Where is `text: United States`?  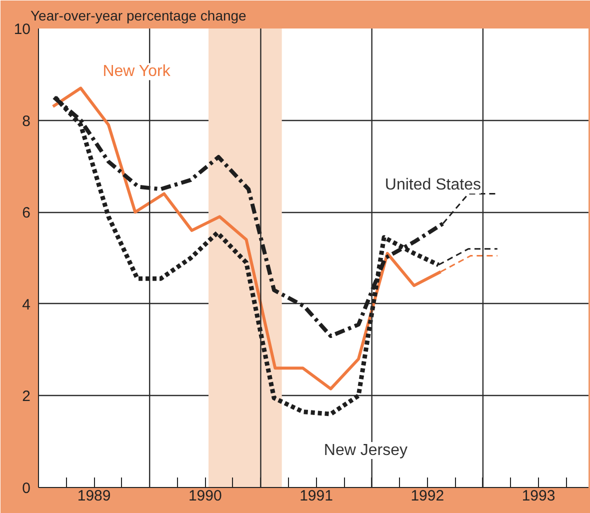
text: United States is located at coordinates (432, 185).